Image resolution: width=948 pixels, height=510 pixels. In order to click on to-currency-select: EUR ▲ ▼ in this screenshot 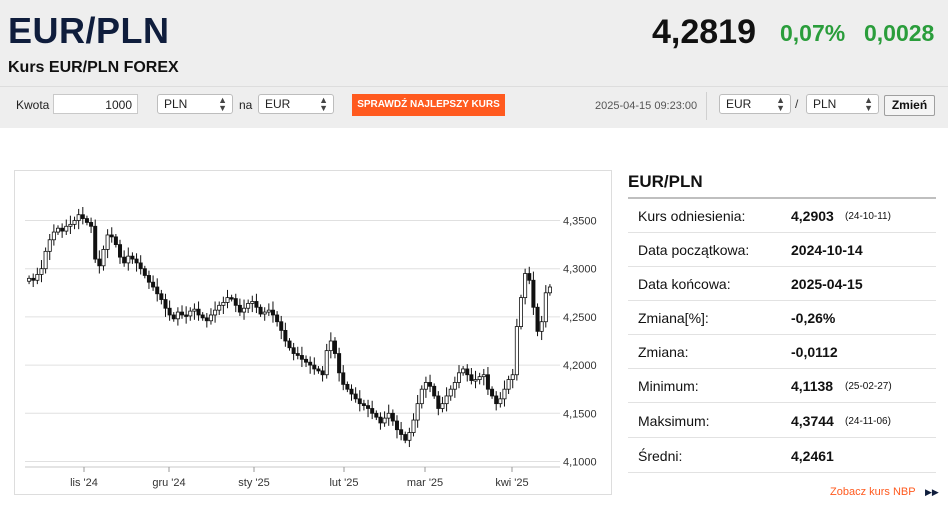, I will do `click(296, 104)`.